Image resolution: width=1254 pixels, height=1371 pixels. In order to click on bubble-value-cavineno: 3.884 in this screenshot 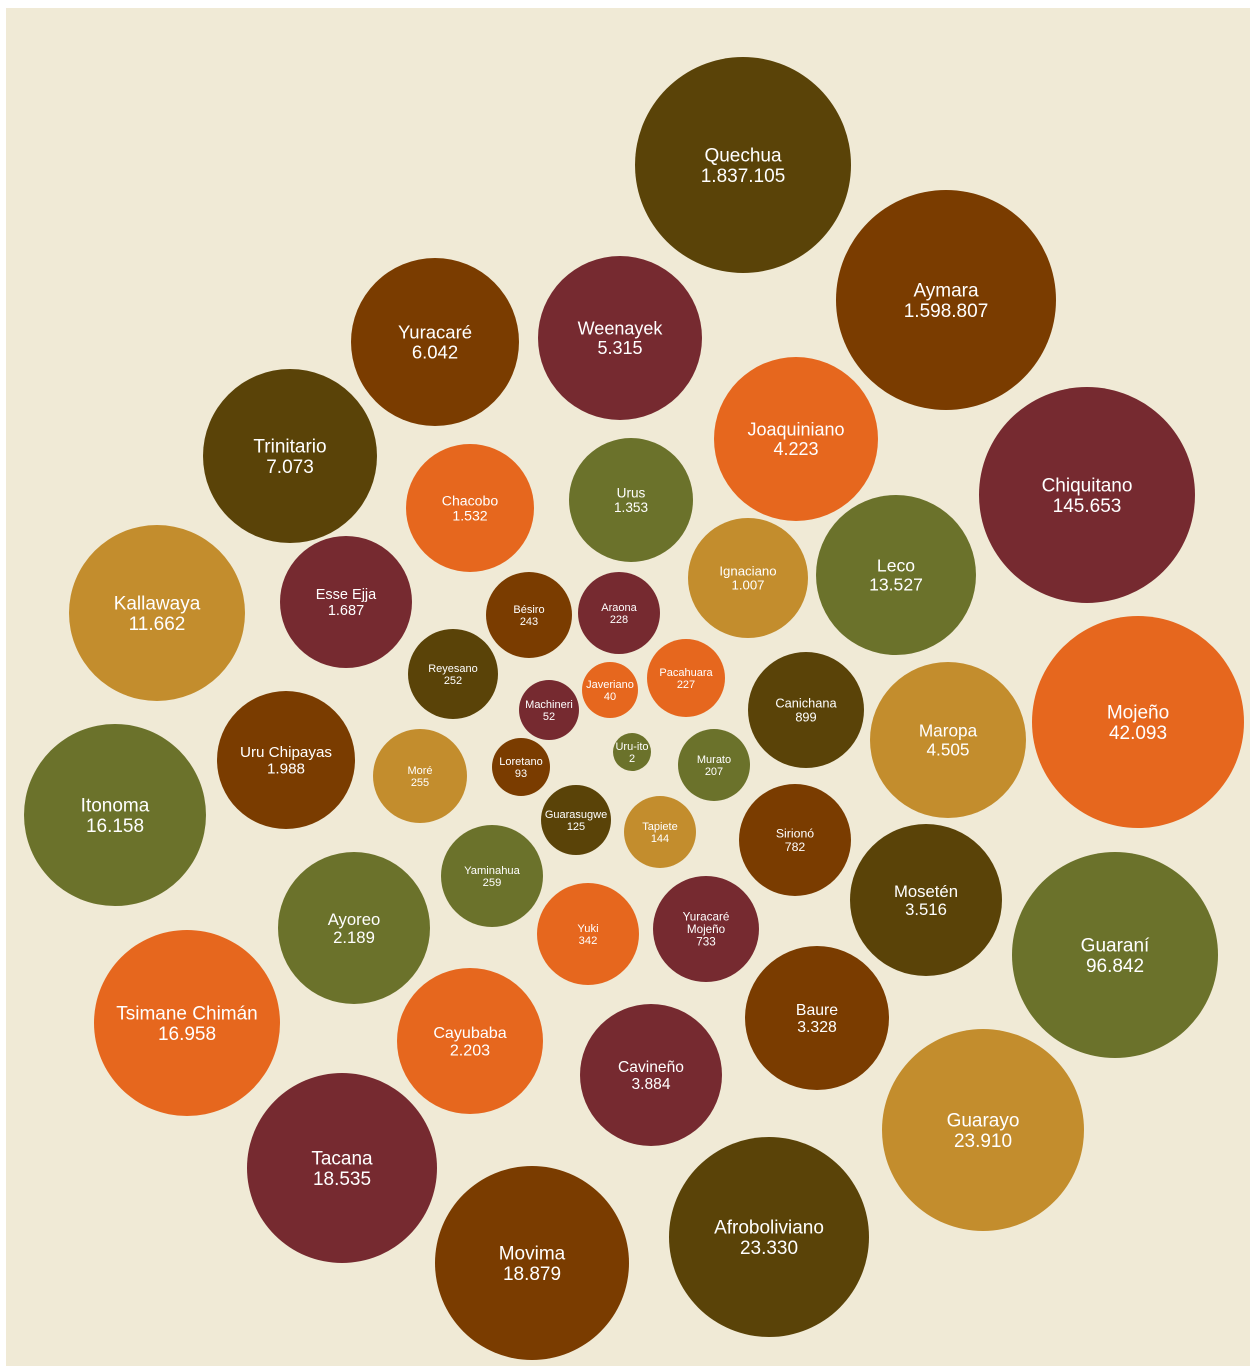, I will do `click(650, 1084)`.